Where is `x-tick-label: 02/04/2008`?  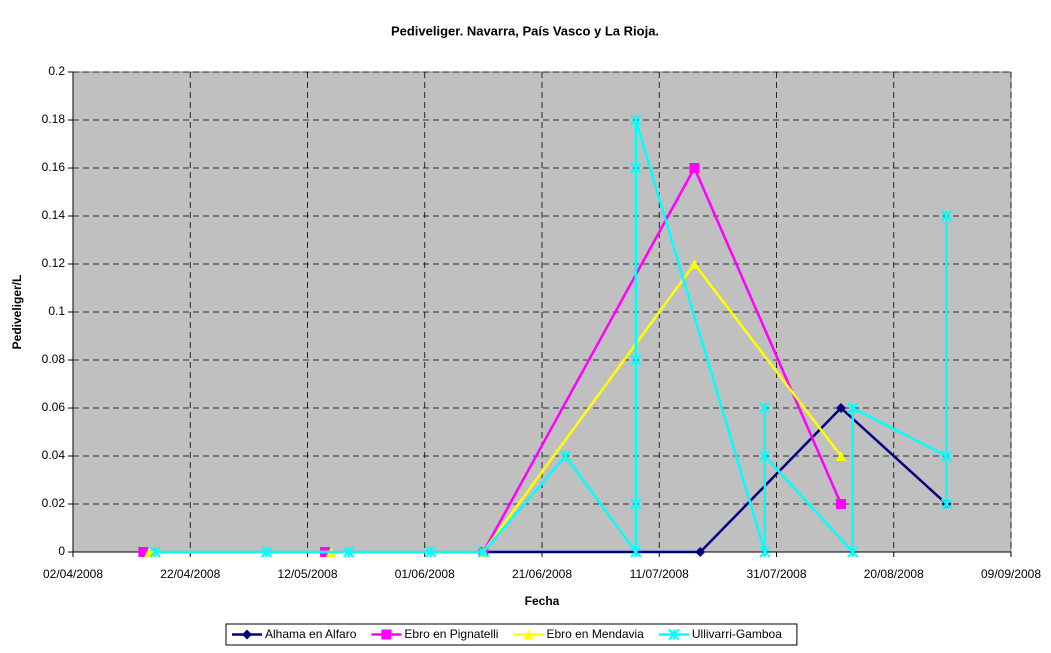
x-tick-label: 02/04/2008 is located at coordinates (73, 574).